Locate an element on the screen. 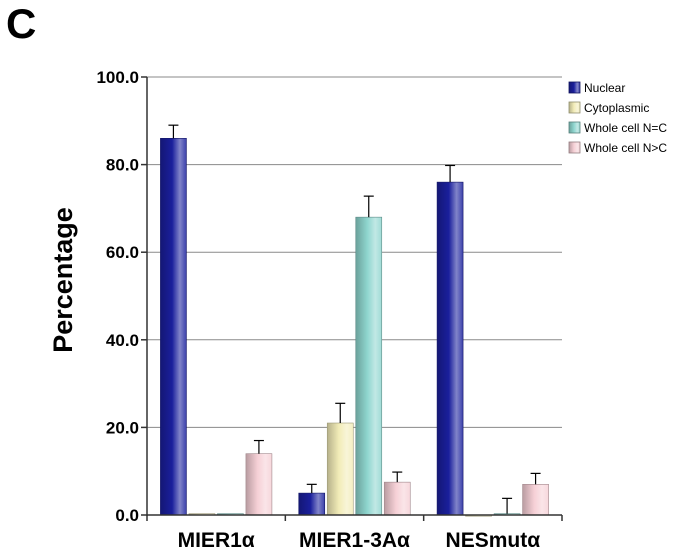  y-tick-label: 0.0 is located at coordinates (127, 515).